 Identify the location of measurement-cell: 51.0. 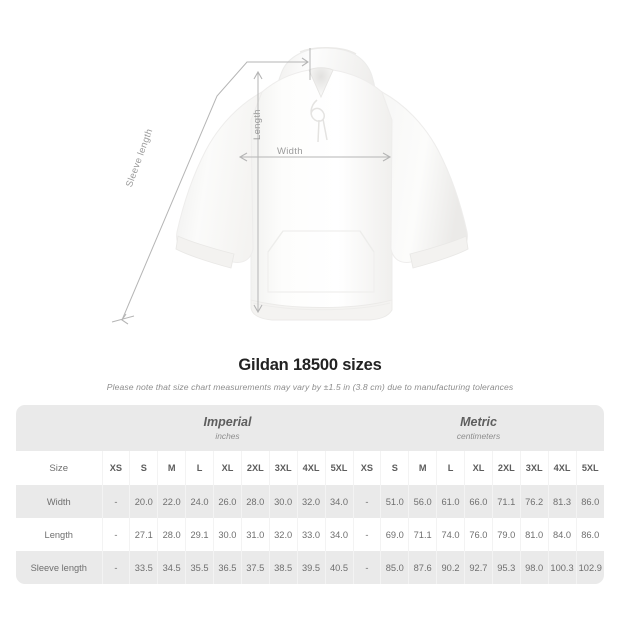
(395, 501).